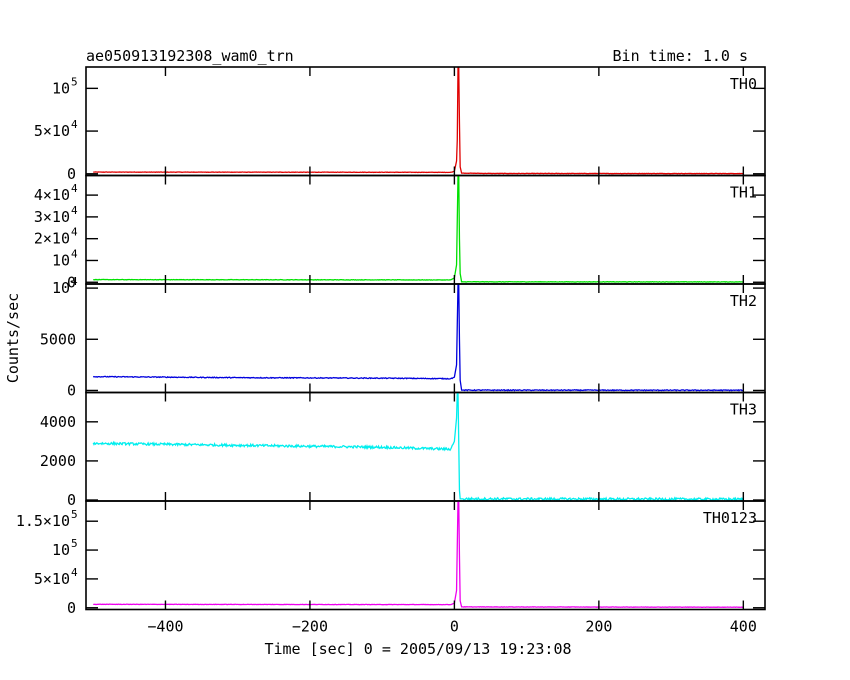 Image resolution: width=850 pixels, height=680 pixels. I want to click on y-tick-label: 4×10, so click(52, 195).